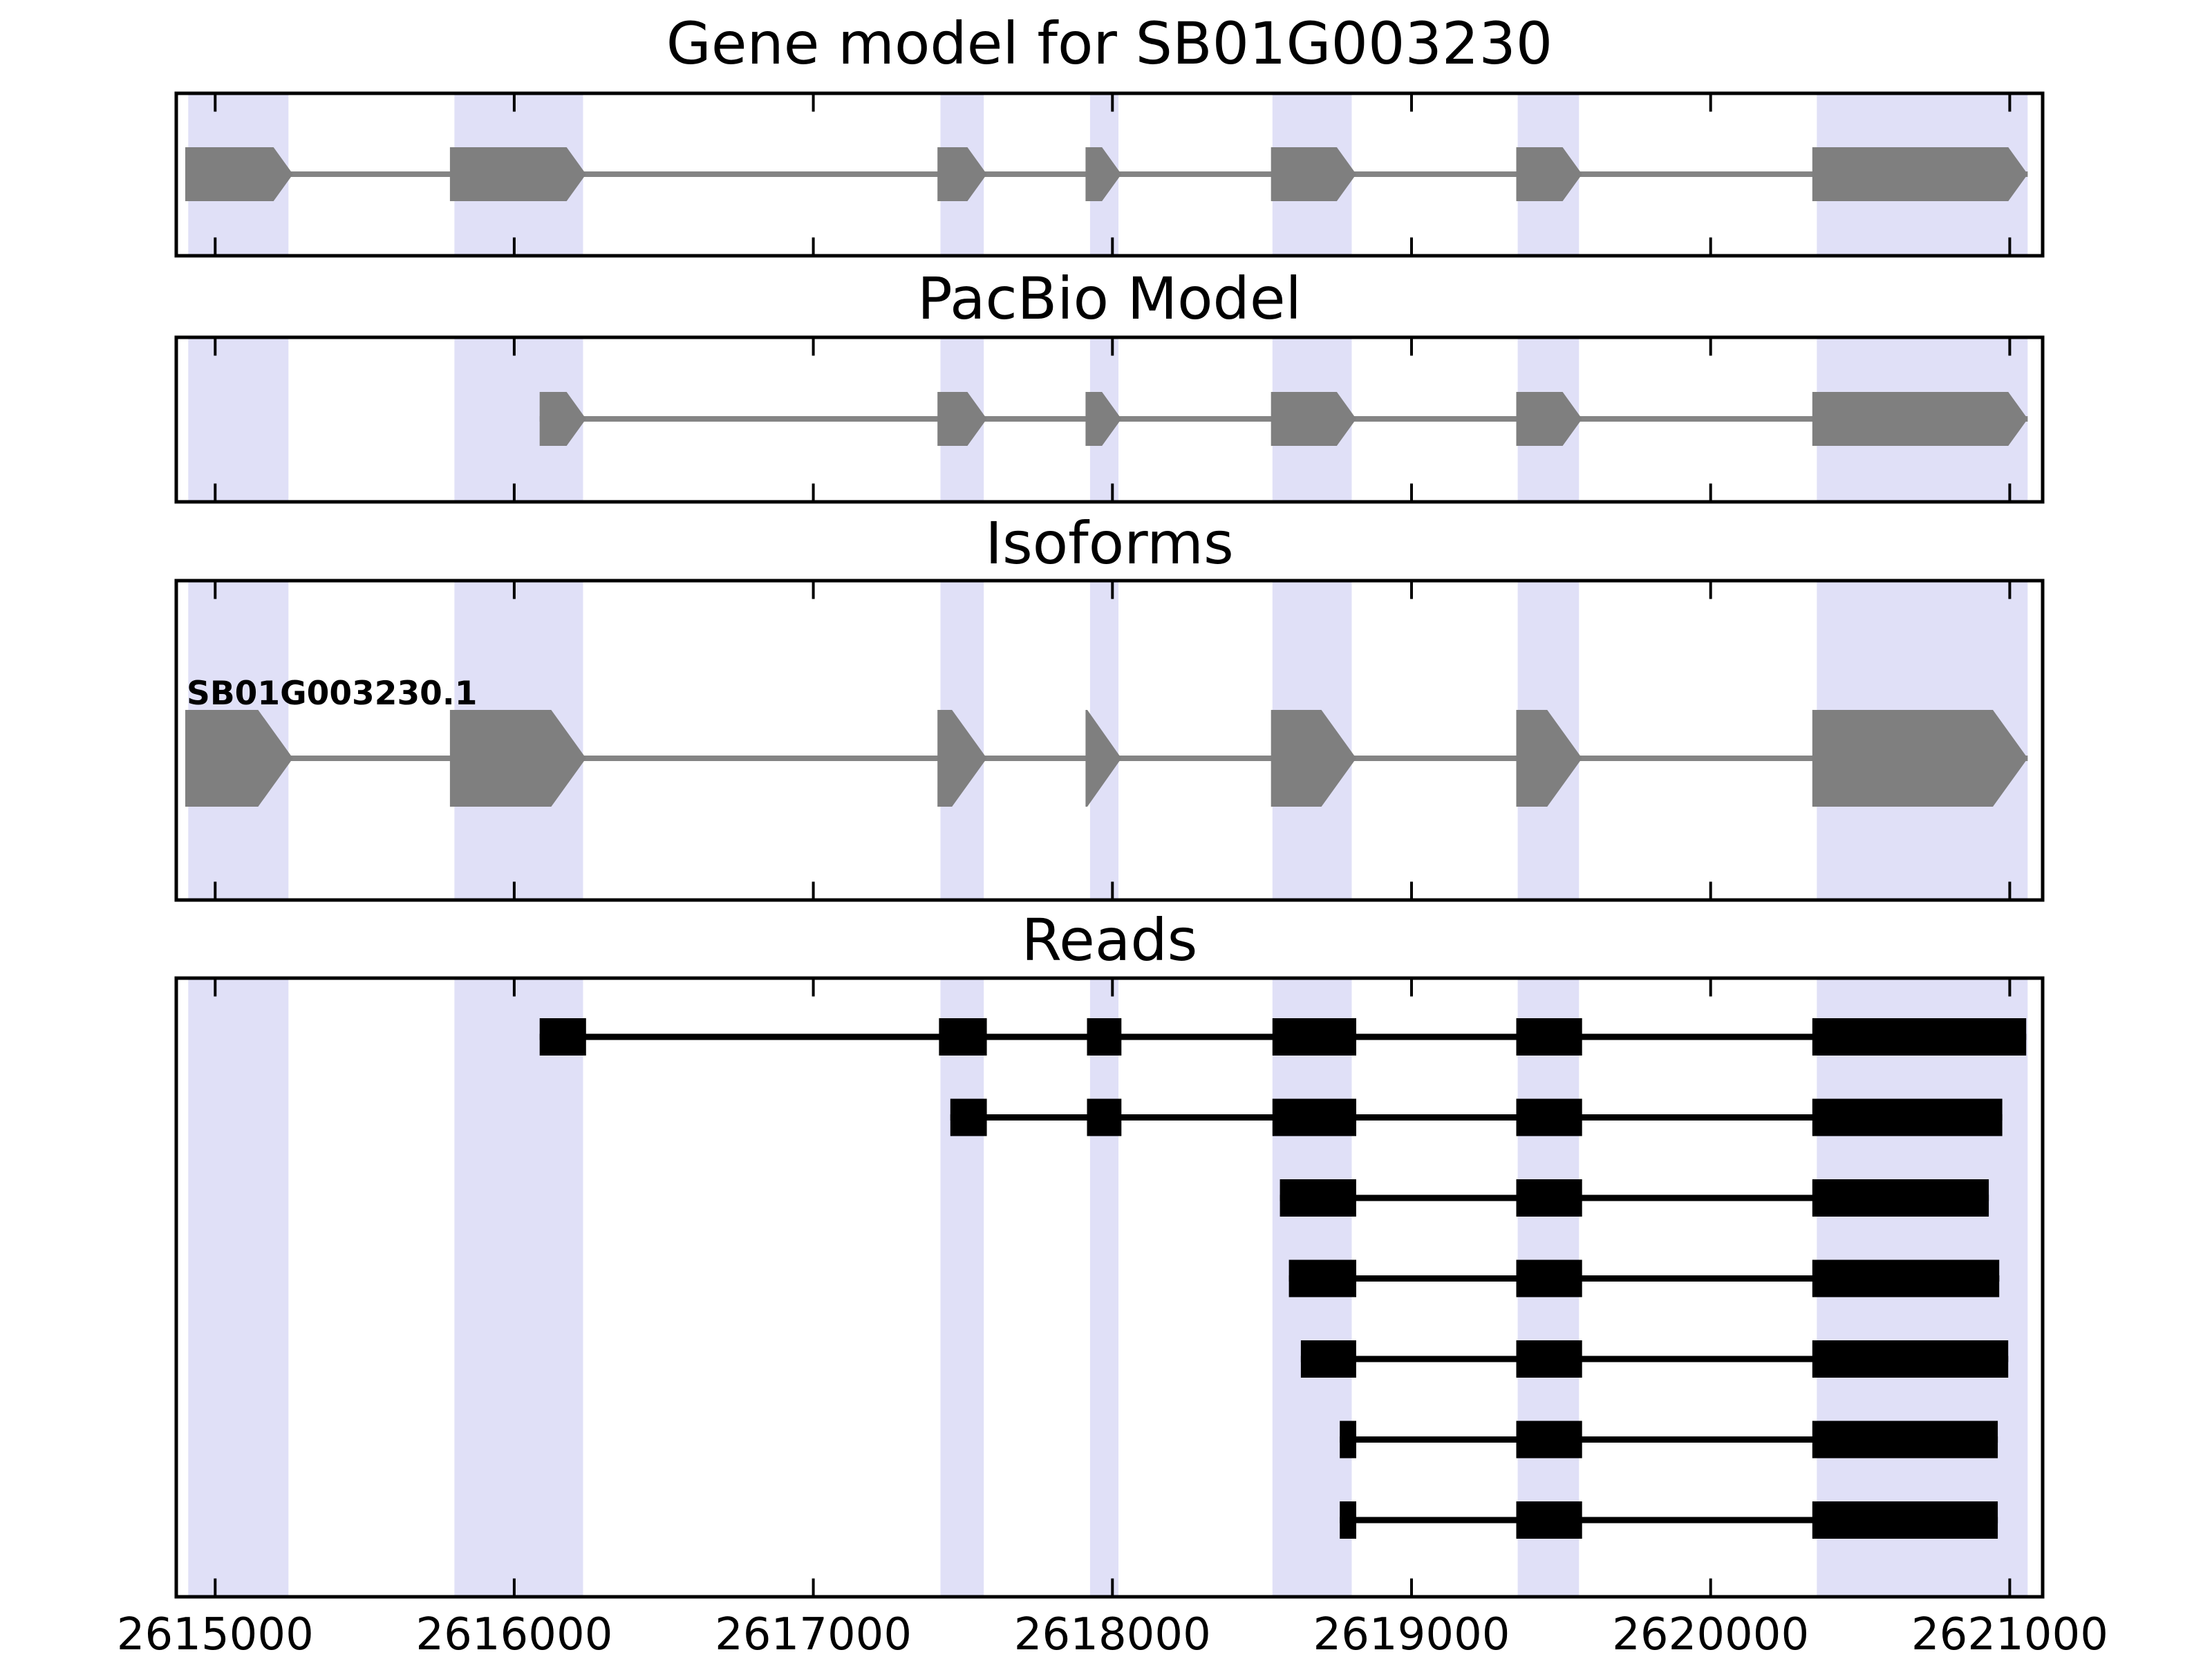 This screenshot has width=2212, height=1659. I want to click on title-isoforms: Isoforms, so click(1110, 543).